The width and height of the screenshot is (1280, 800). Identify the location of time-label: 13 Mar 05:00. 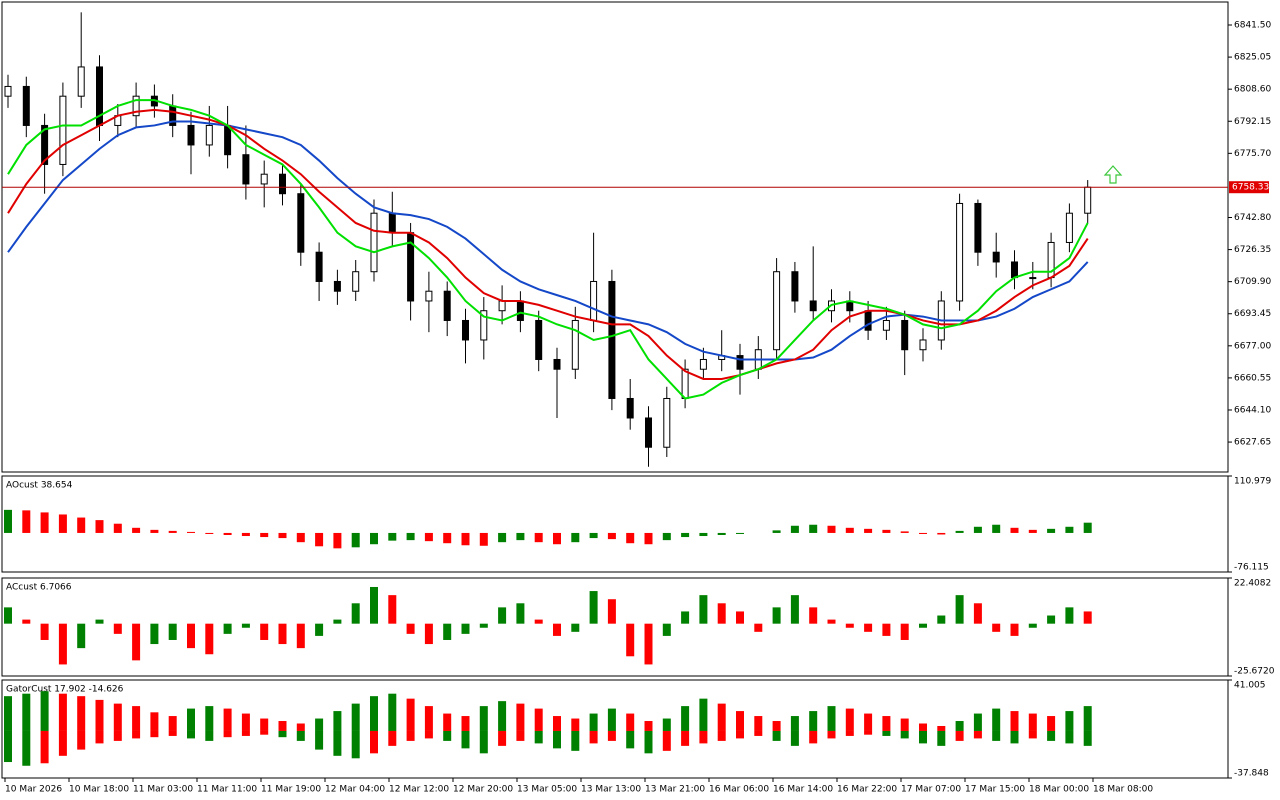
(547, 790).